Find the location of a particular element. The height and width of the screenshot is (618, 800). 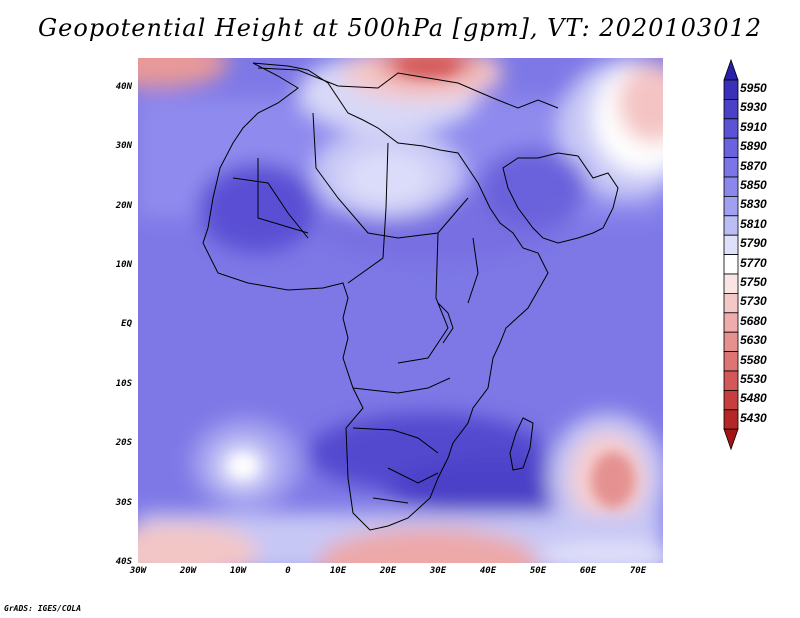

colorbar-level-label: 5730 is located at coordinates (753, 301).